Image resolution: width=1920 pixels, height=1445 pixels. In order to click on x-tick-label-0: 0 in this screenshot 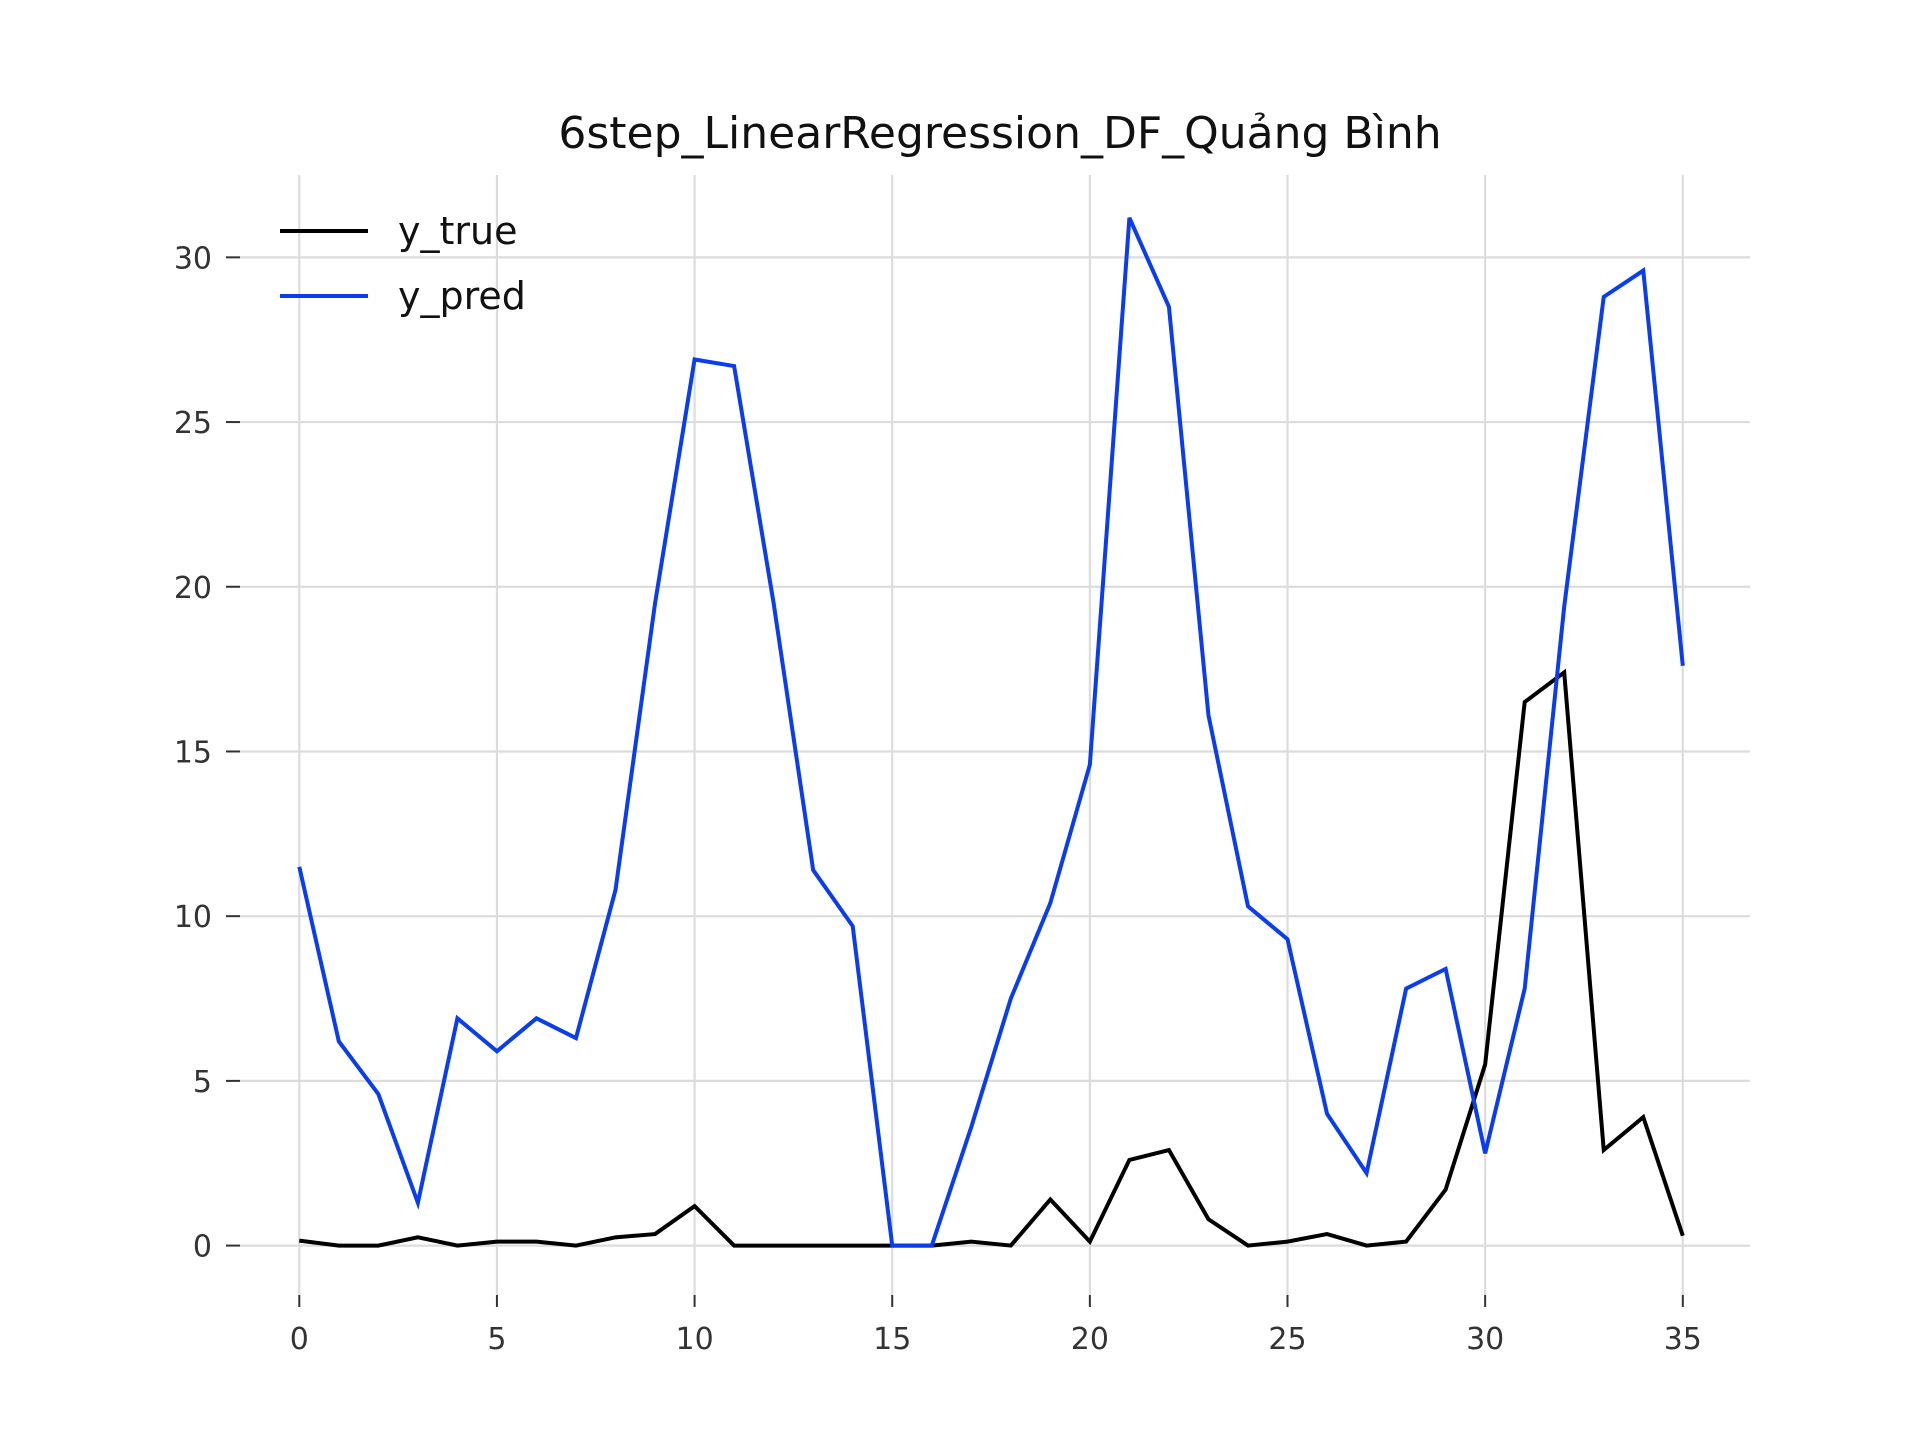, I will do `click(299, 1339)`.